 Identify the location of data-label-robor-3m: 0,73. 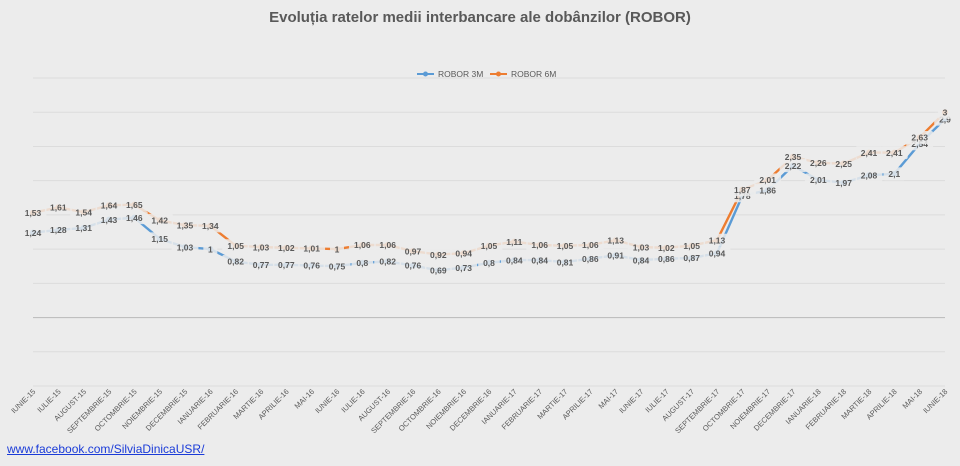
(463, 268).